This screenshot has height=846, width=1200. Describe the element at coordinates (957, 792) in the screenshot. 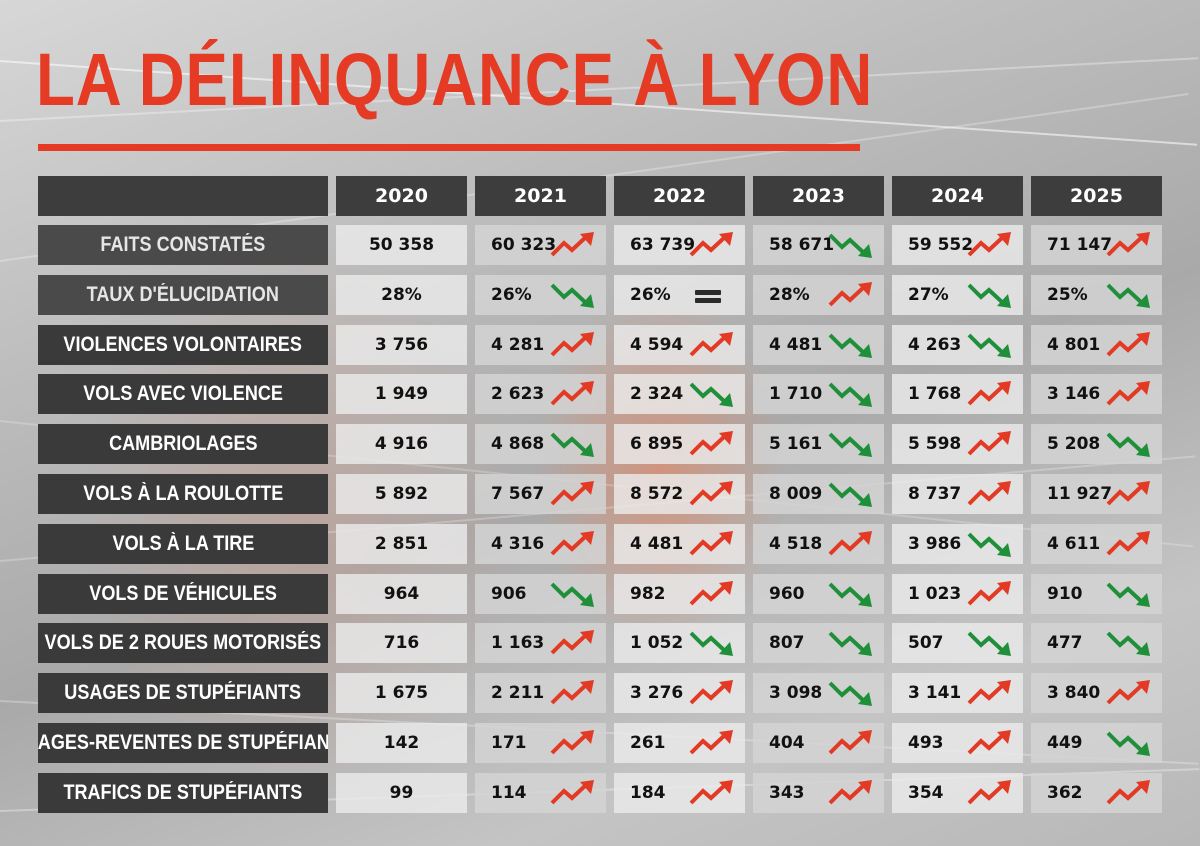

I see `value-cell: 354` at that location.